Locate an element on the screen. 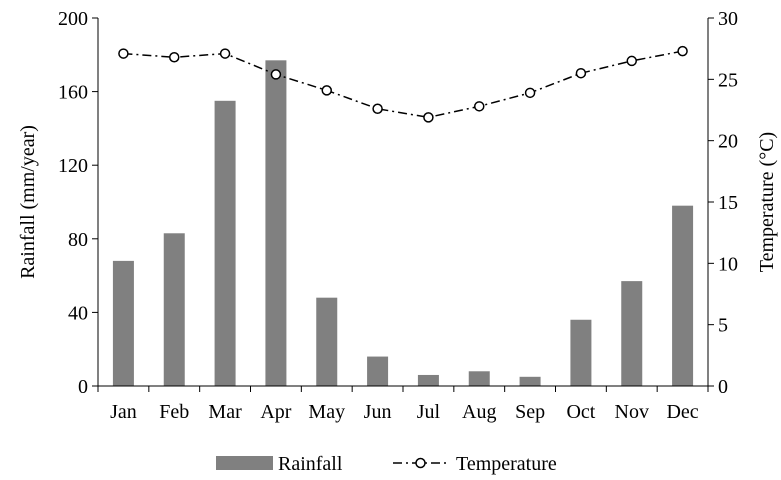  right-tick-label: 10 is located at coordinates (728, 264).